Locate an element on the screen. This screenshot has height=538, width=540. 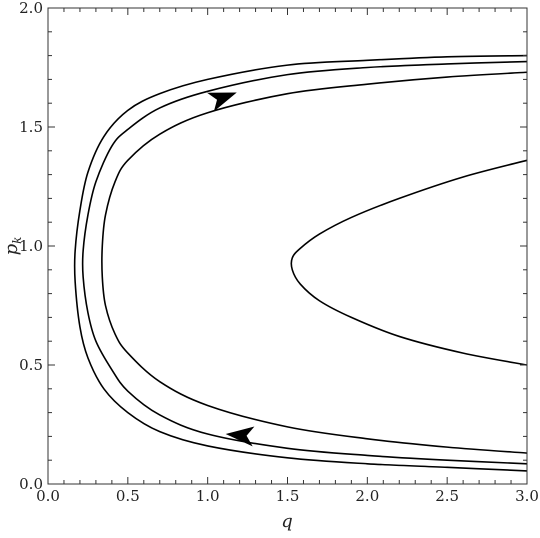
x-tick-label: 1.0 is located at coordinates (208, 496).